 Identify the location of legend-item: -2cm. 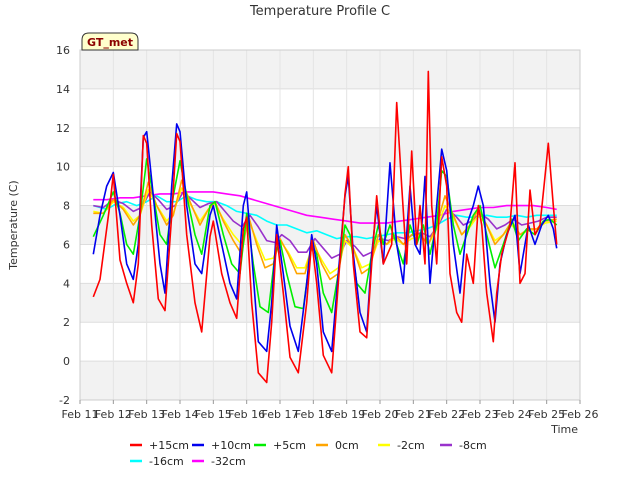
(401, 445).